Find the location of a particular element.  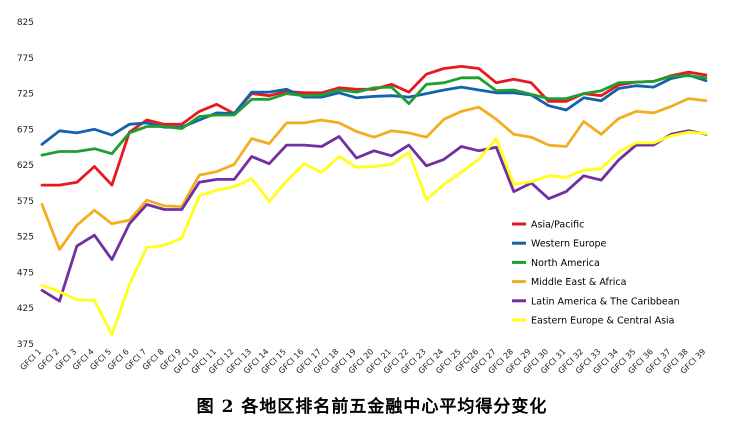

y-tick-label: 625 is located at coordinates (25, 166).